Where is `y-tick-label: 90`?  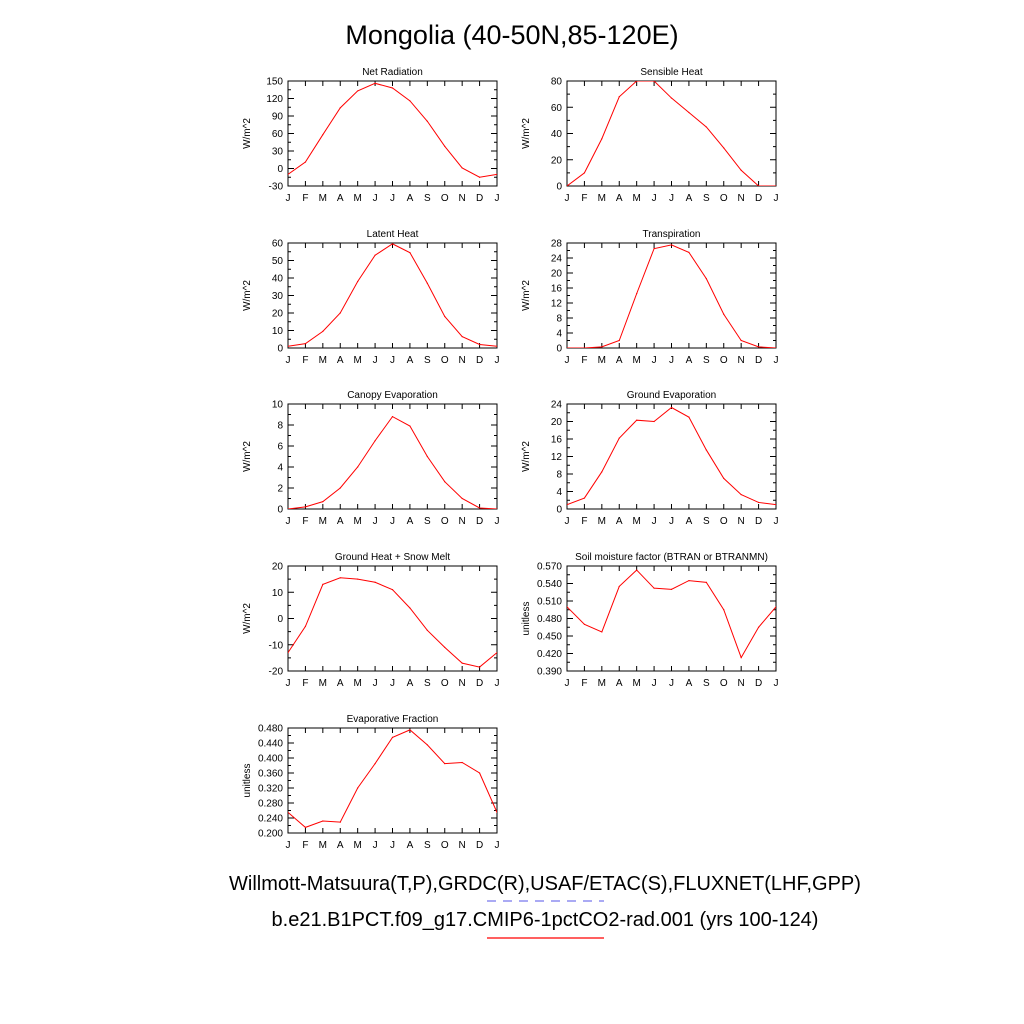 y-tick-label: 90 is located at coordinates (278, 117).